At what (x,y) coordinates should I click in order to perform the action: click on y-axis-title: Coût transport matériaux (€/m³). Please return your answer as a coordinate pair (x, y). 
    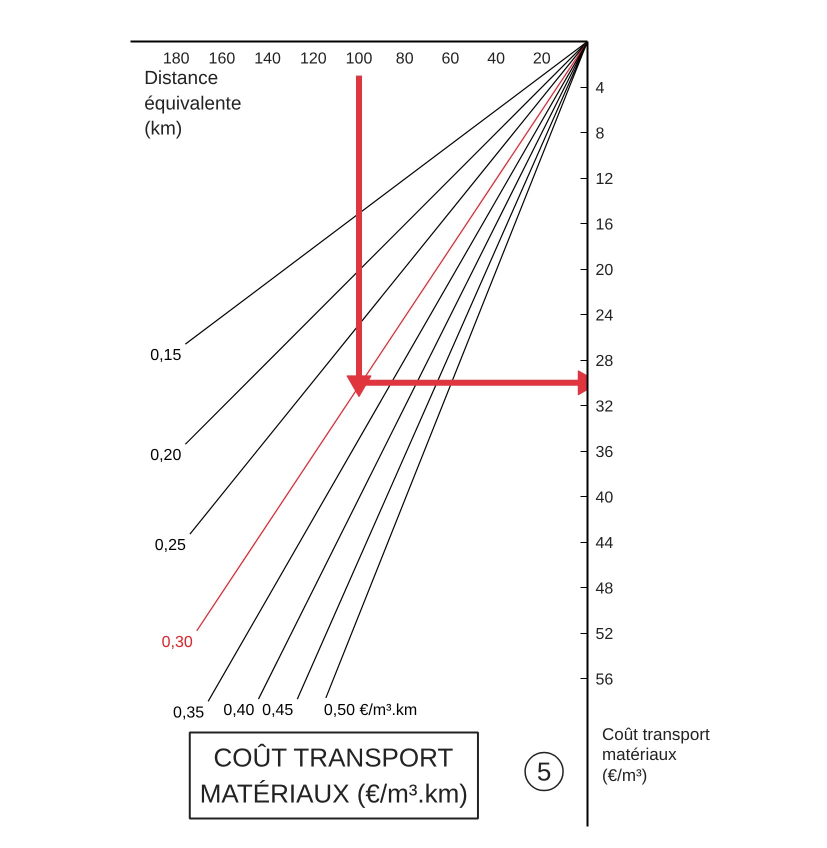
    Looking at the image, I should click on (656, 755).